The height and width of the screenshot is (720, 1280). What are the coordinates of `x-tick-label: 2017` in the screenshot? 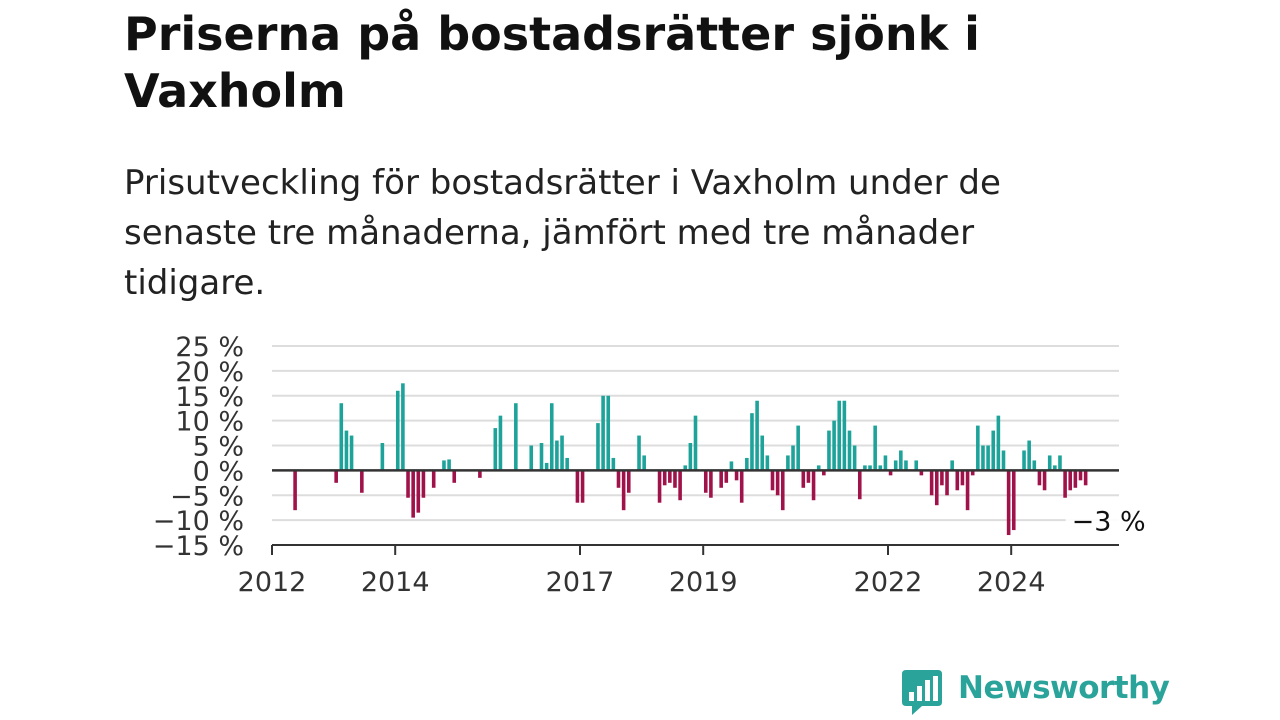 It's located at (580, 582).